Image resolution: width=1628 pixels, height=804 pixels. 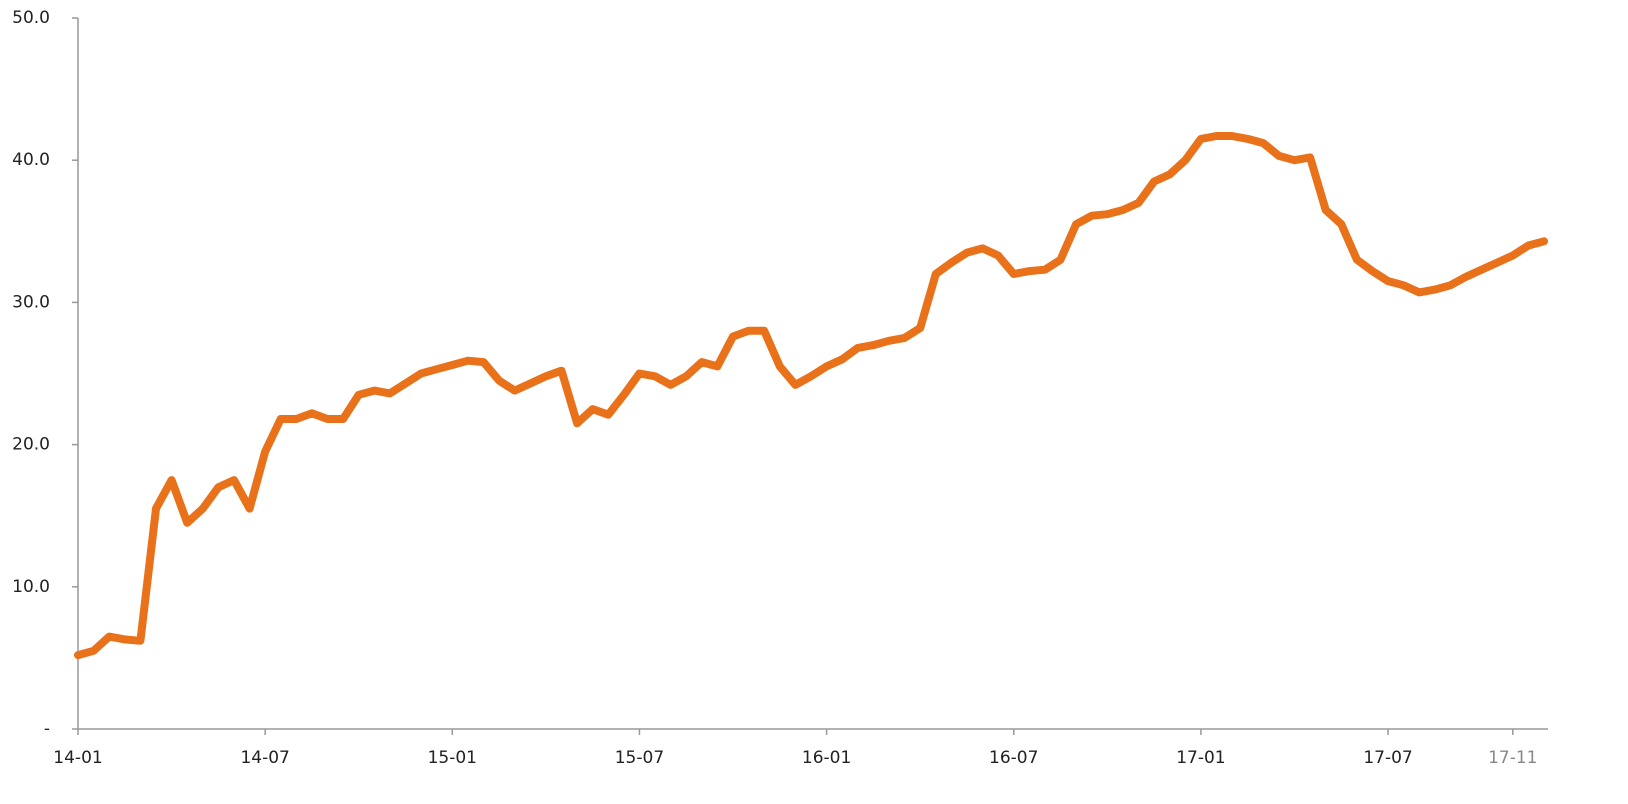 I want to click on x-tick-label: 17-11, so click(x=1512, y=758).